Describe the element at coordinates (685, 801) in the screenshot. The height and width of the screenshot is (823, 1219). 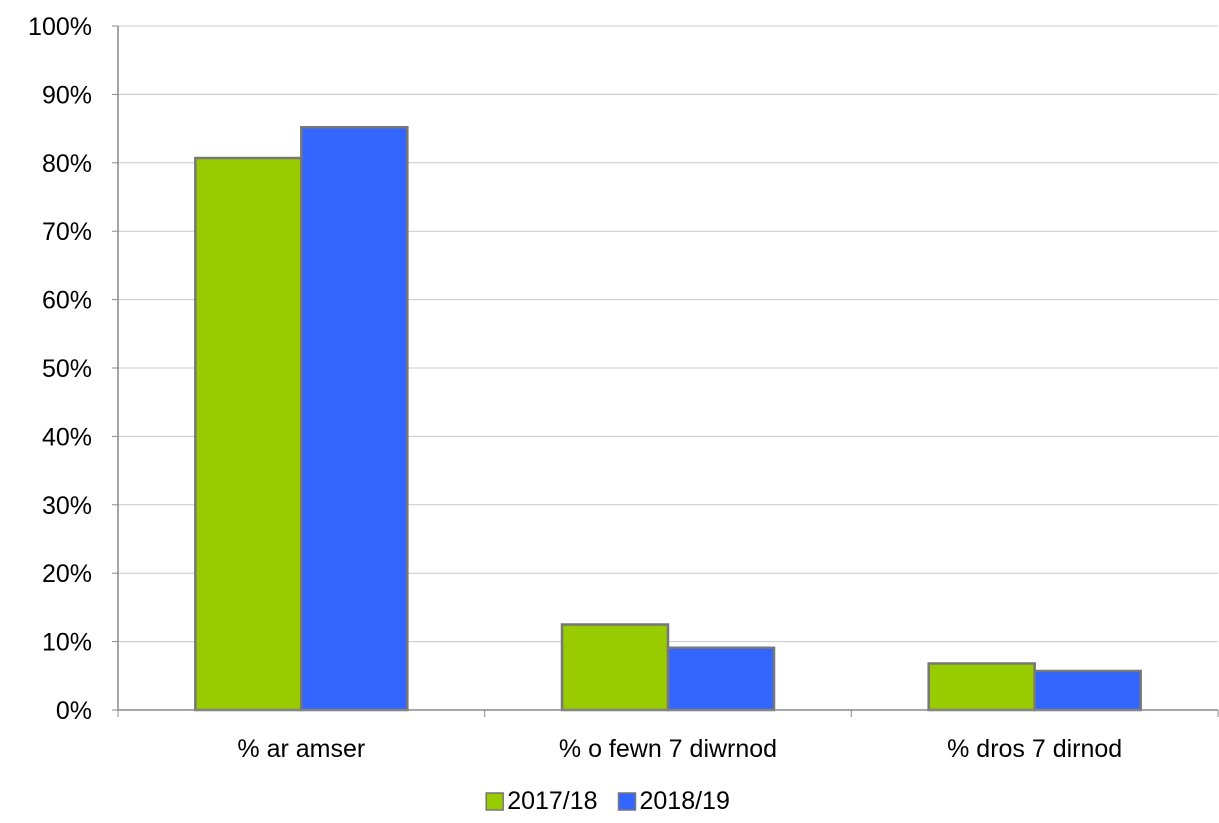
I see `legend-label: 2018/19` at that location.